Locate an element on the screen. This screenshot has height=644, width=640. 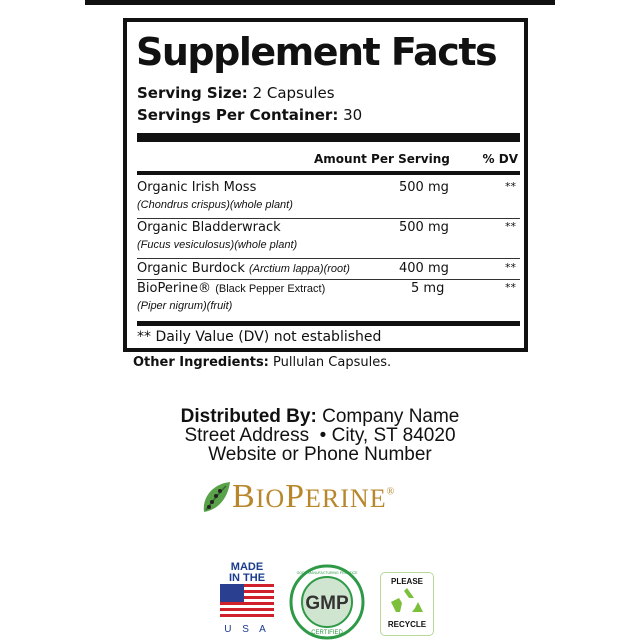
other-ingredients-value: Pullulan Capsules. is located at coordinates (332, 362).